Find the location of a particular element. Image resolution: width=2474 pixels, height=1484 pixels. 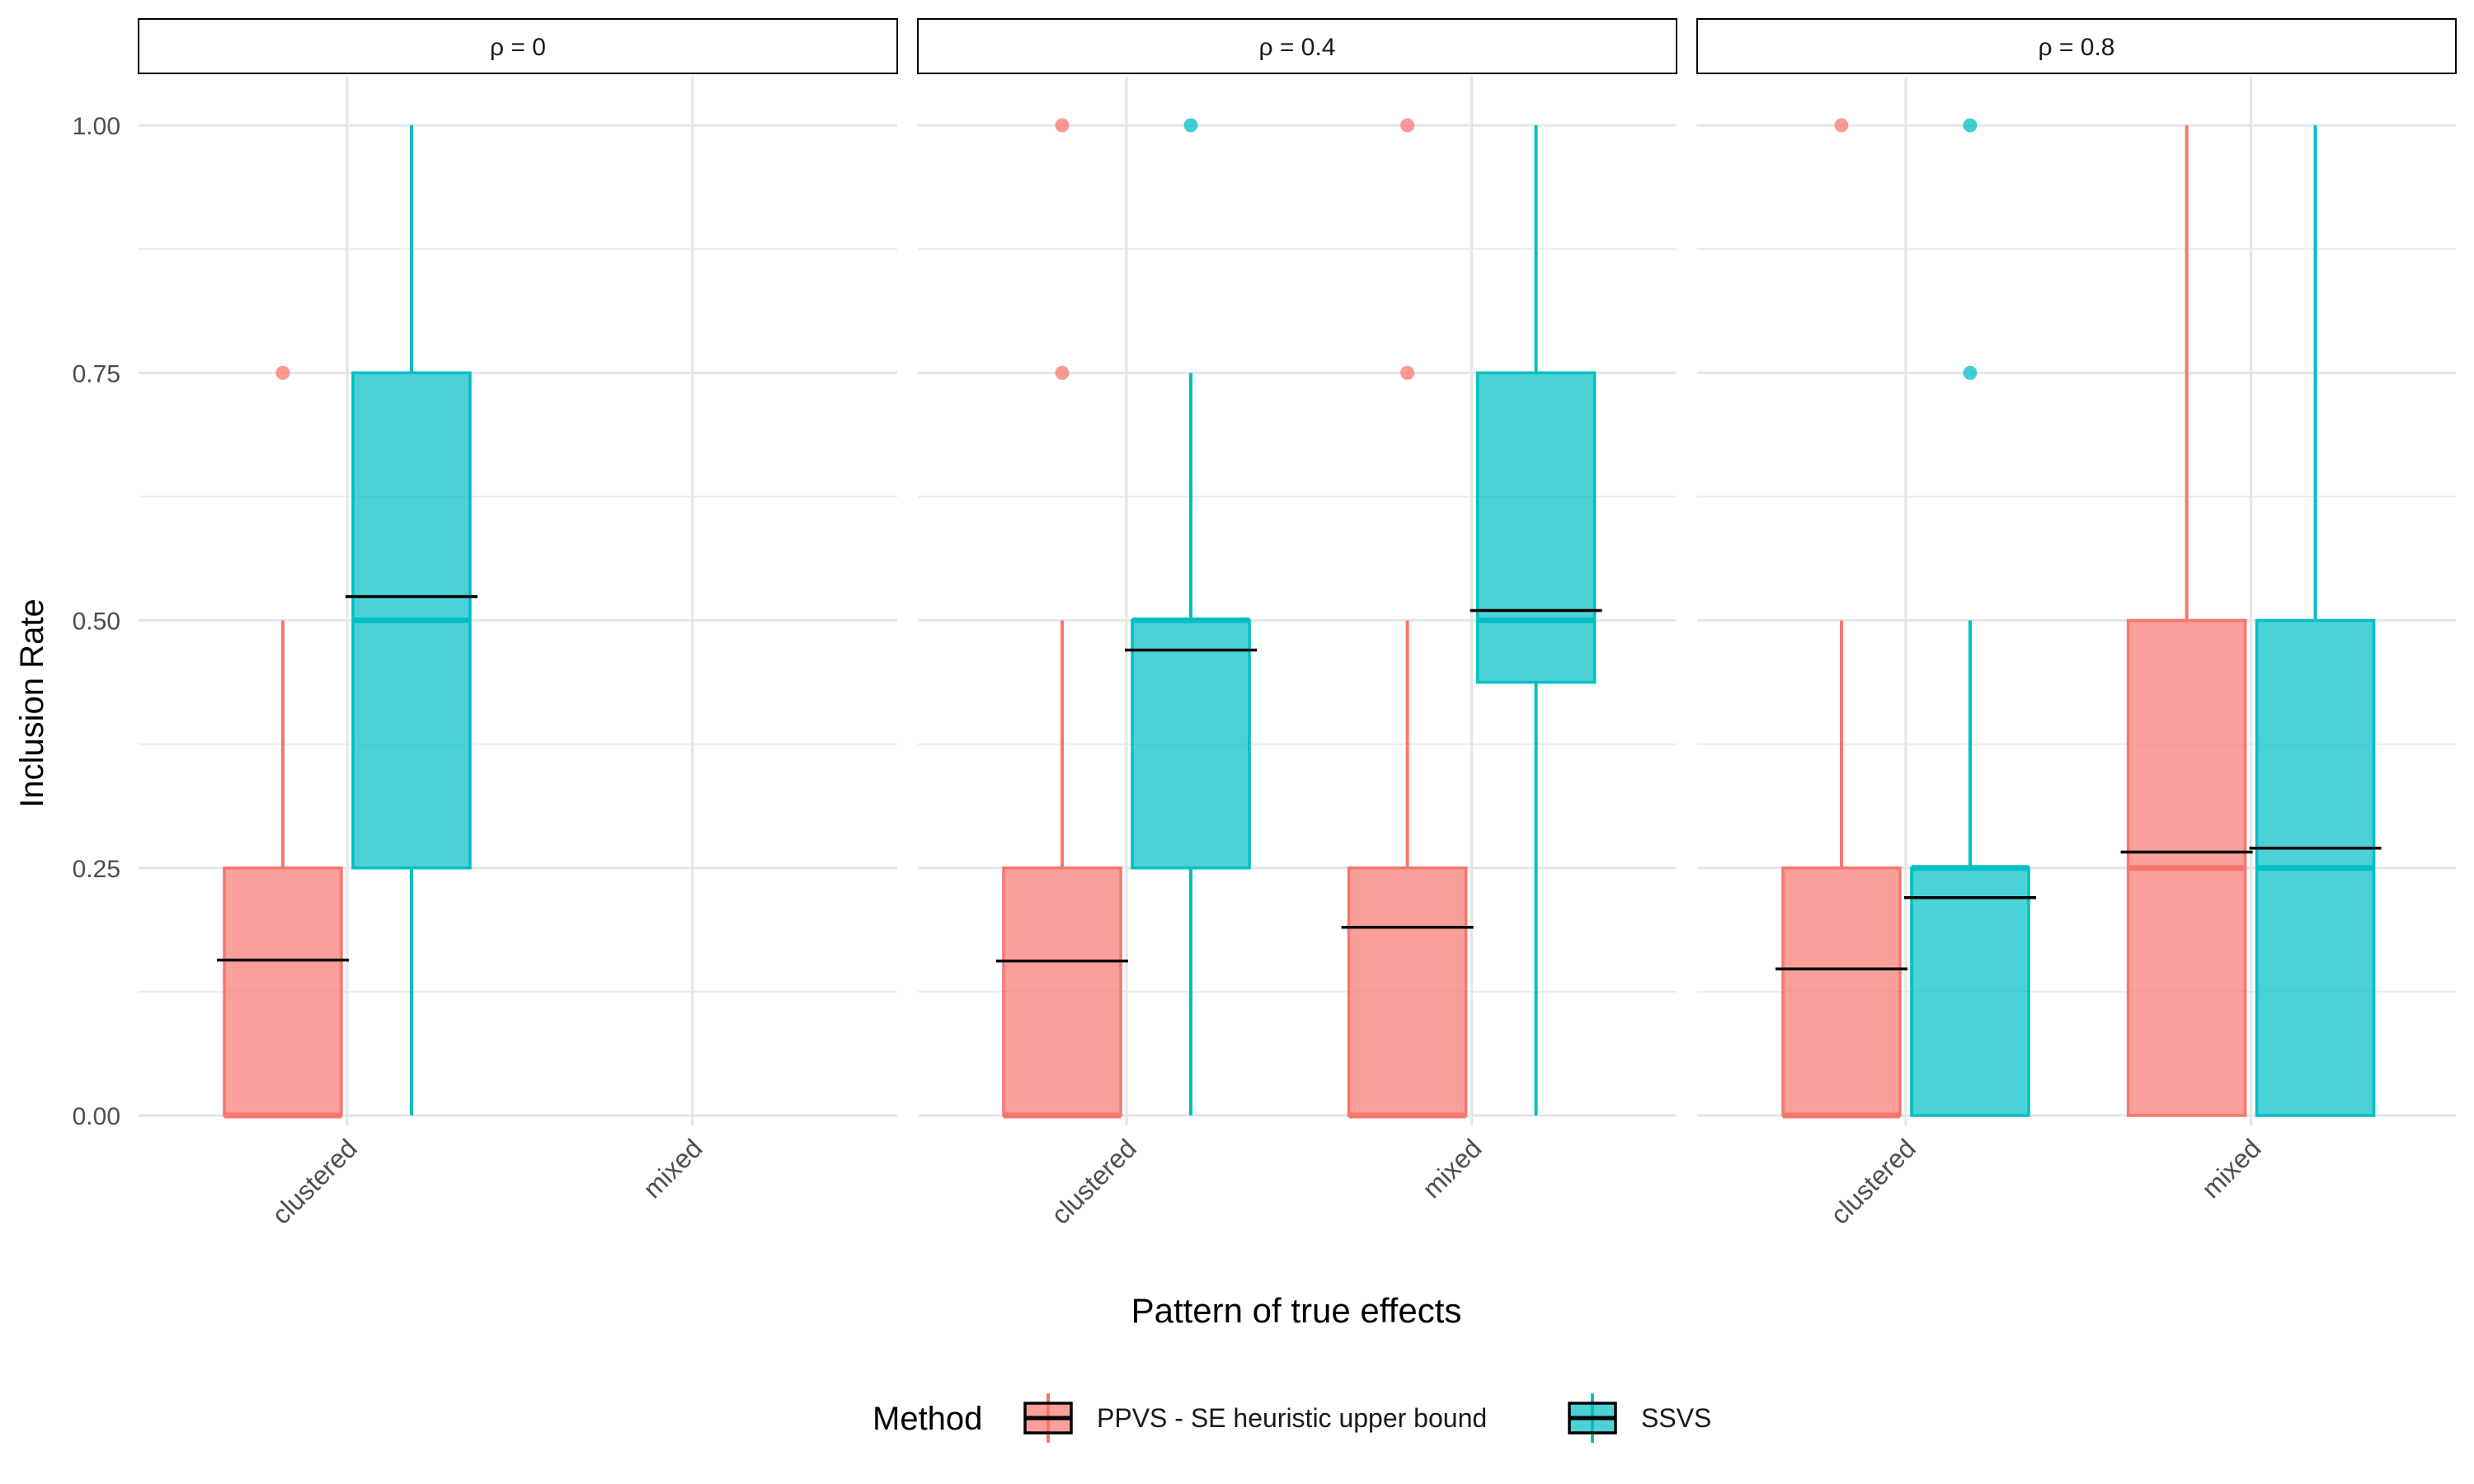

facet-strip-label: ρ = 0.4 is located at coordinates (1297, 47).